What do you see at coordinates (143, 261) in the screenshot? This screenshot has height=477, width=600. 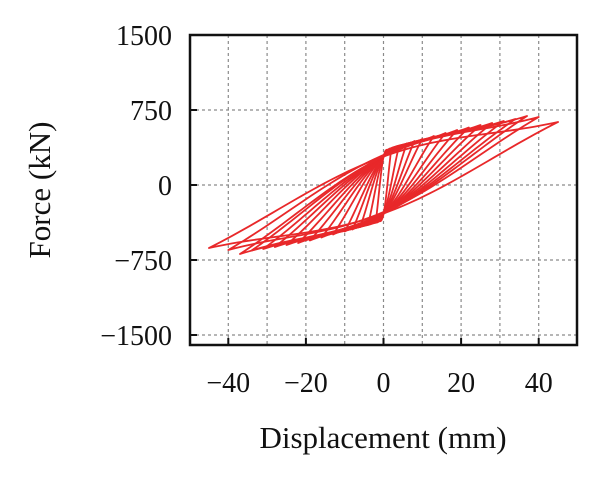 I see `y-tick-label: −750` at bounding box center [143, 261].